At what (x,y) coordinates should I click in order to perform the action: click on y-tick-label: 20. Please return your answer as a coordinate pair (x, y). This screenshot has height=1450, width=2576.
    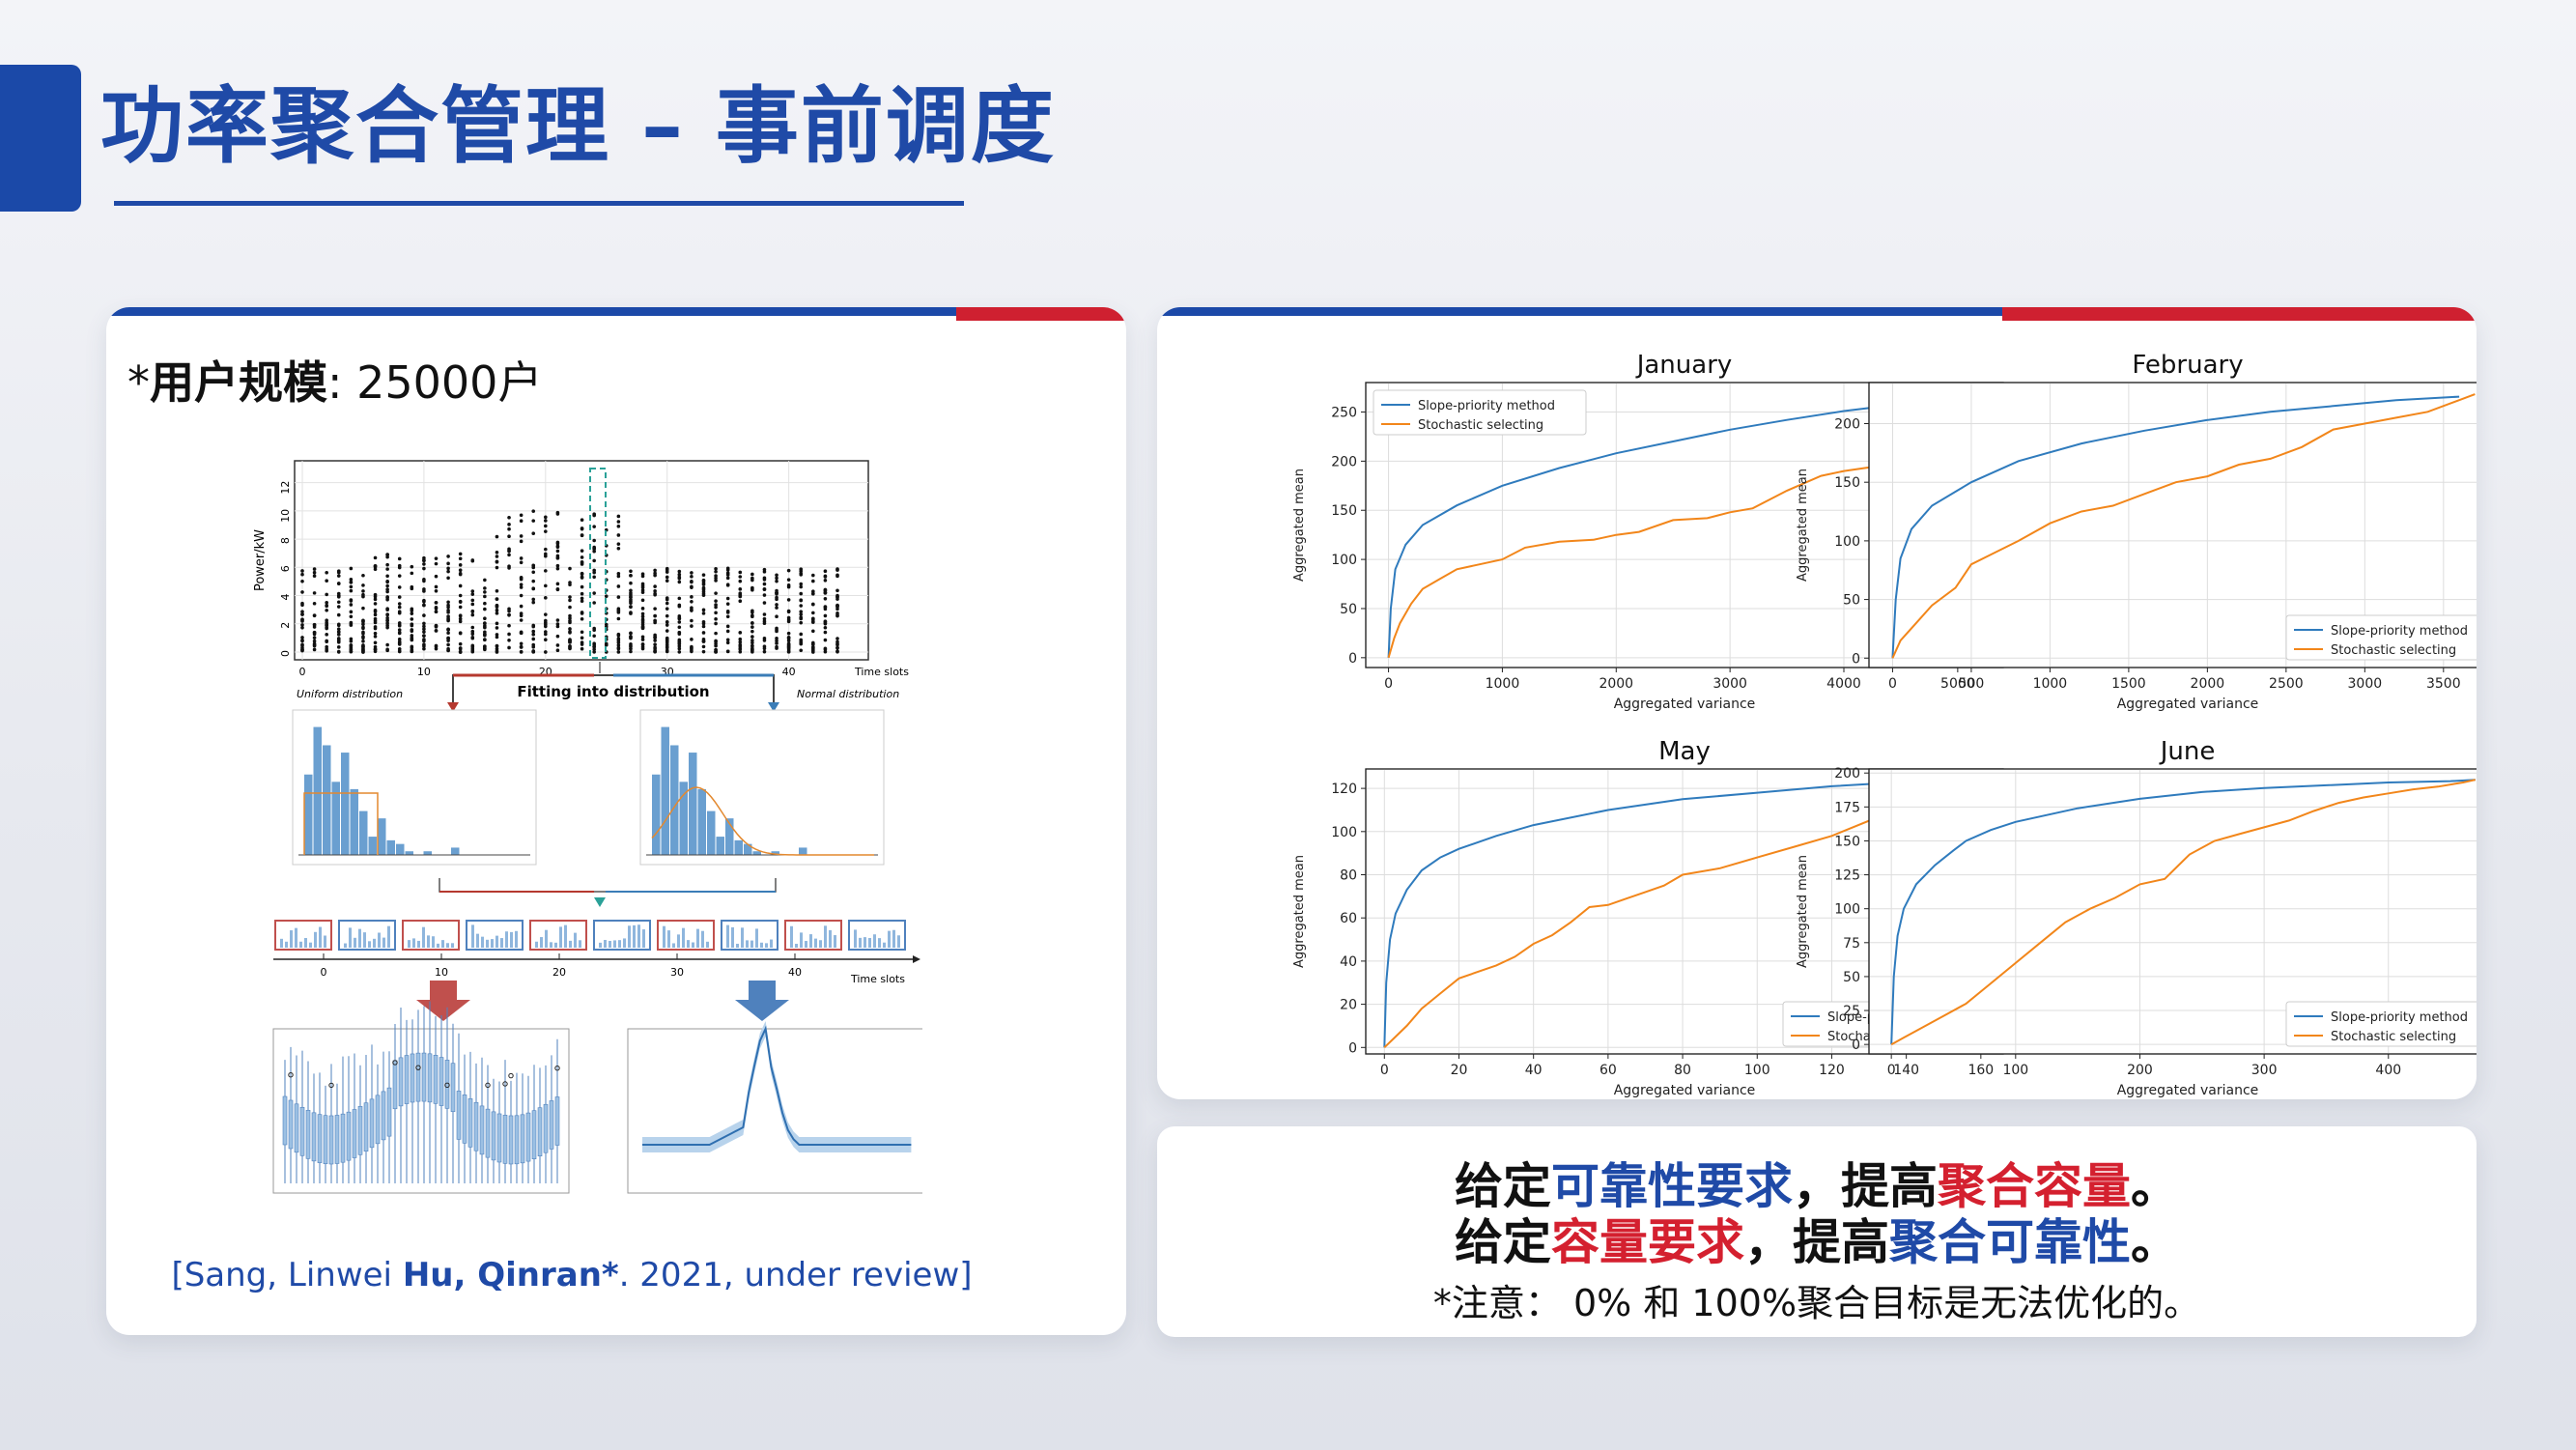
    Looking at the image, I should click on (1348, 1005).